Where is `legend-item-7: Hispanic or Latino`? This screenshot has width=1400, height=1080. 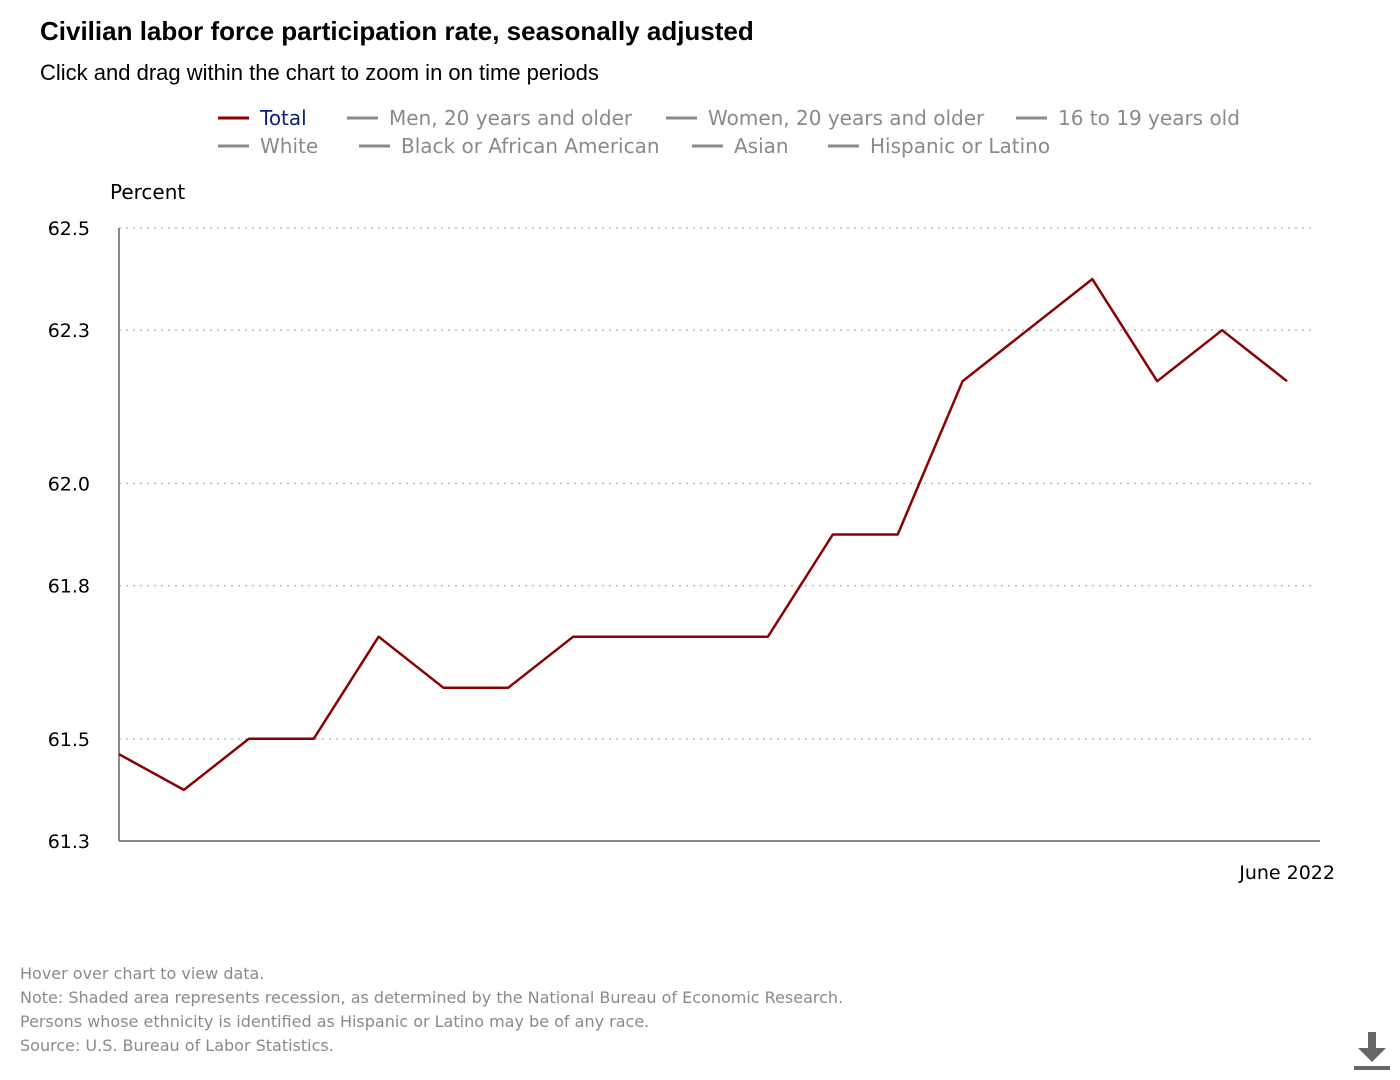
legend-item-7: Hispanic or Latino is located at coordinates (939, 146).